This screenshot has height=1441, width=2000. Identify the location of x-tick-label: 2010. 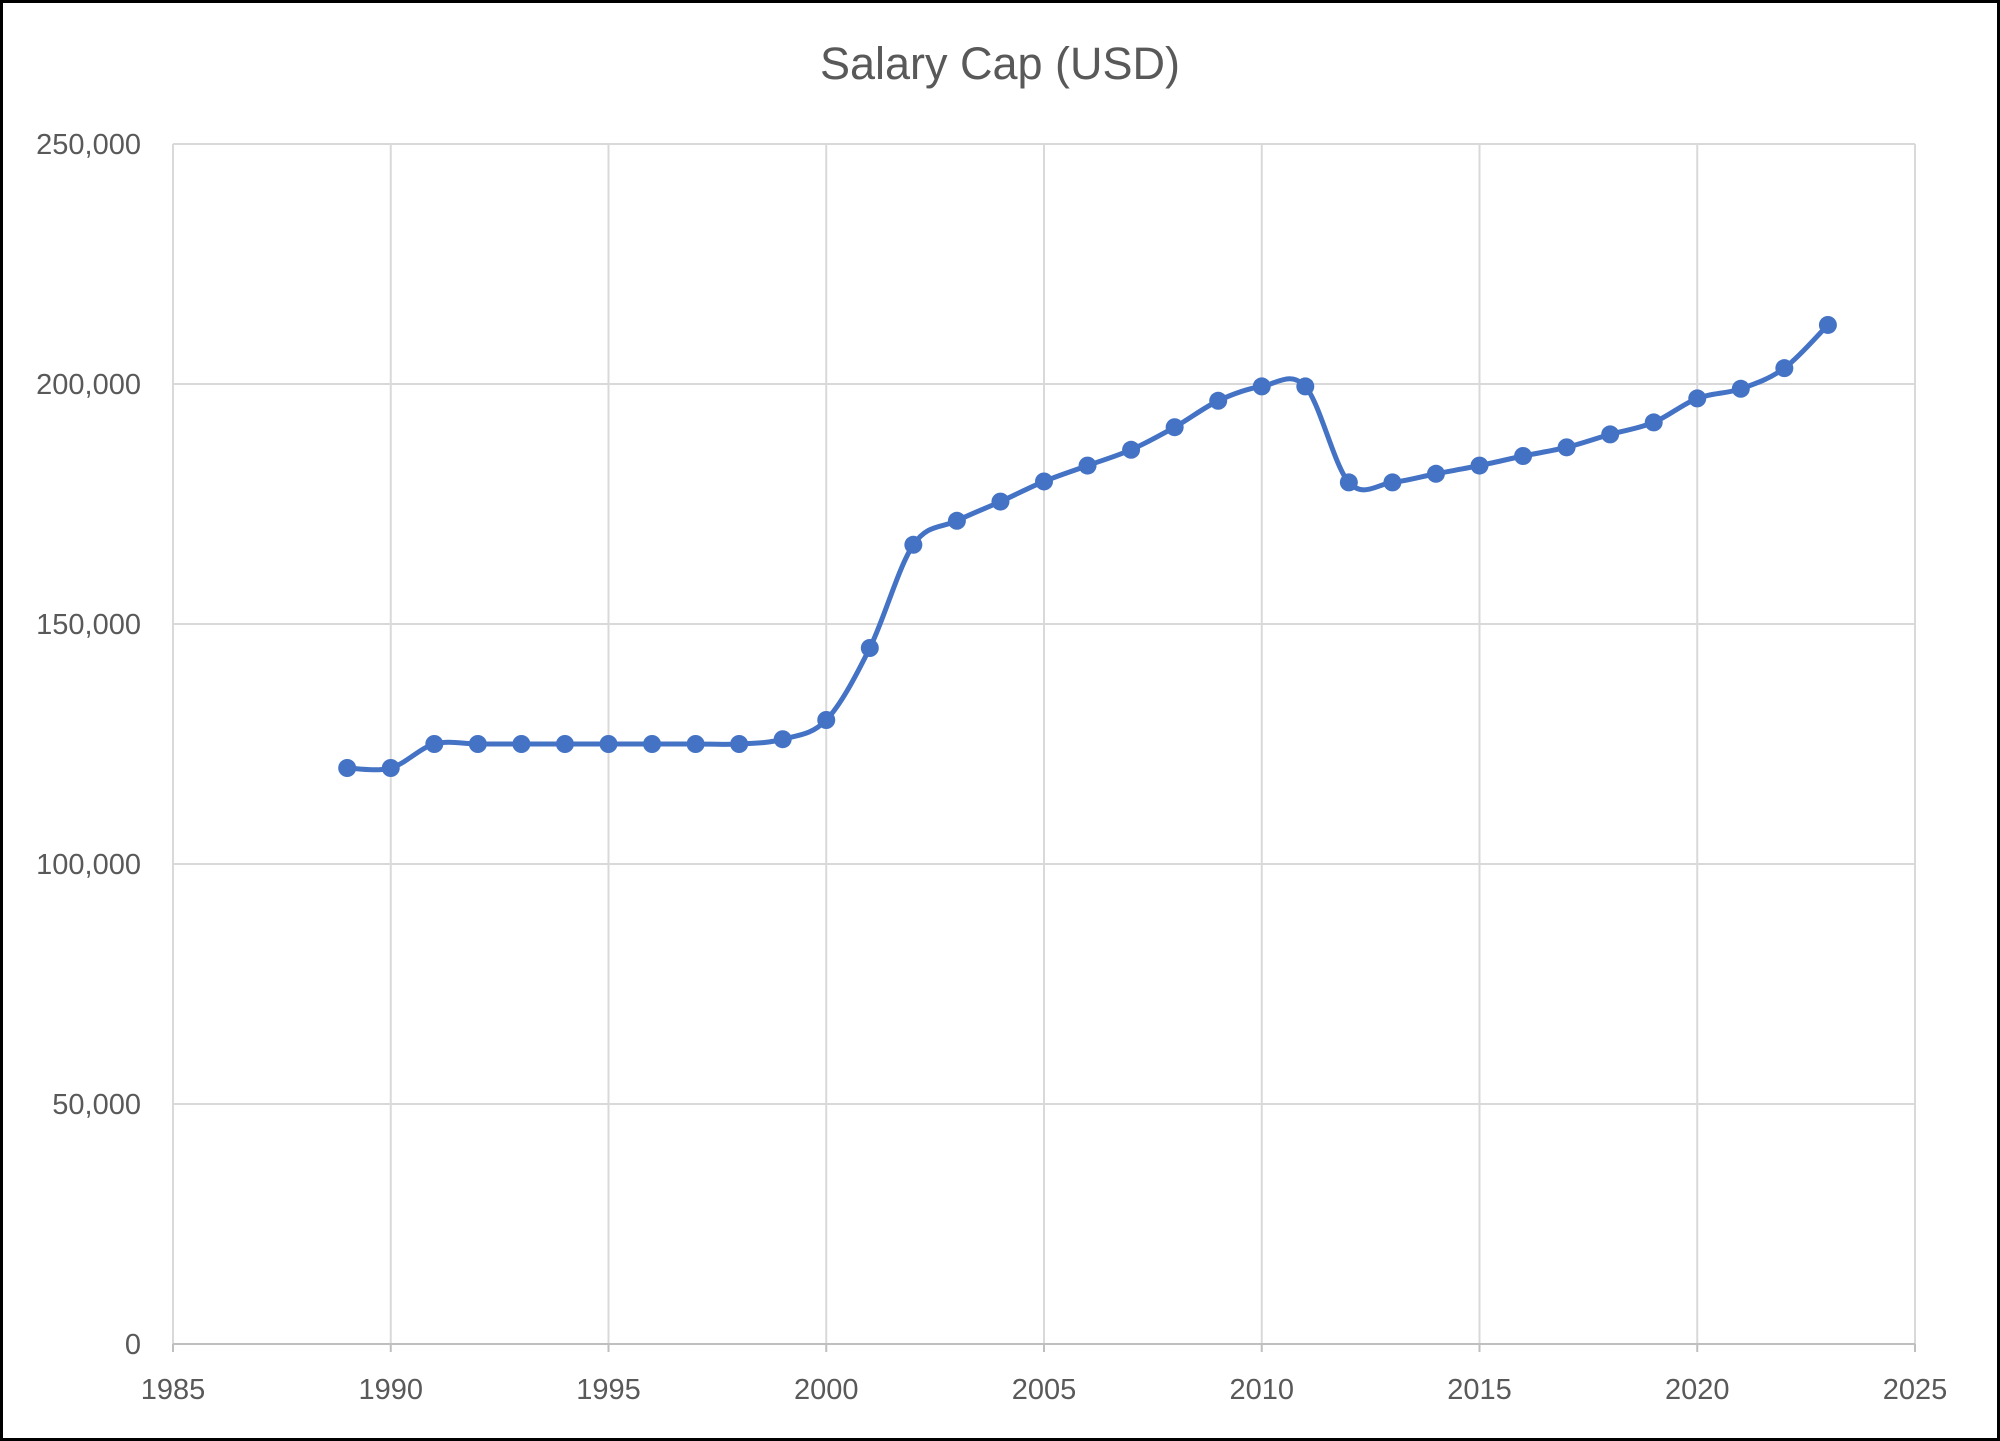
(1261, 1390).